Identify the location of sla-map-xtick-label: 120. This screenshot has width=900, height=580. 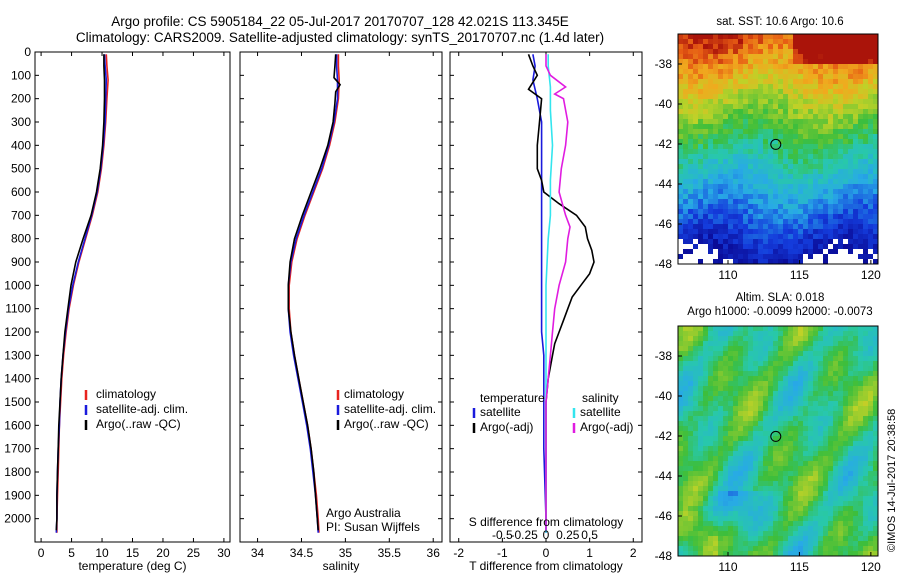
(871, 567).